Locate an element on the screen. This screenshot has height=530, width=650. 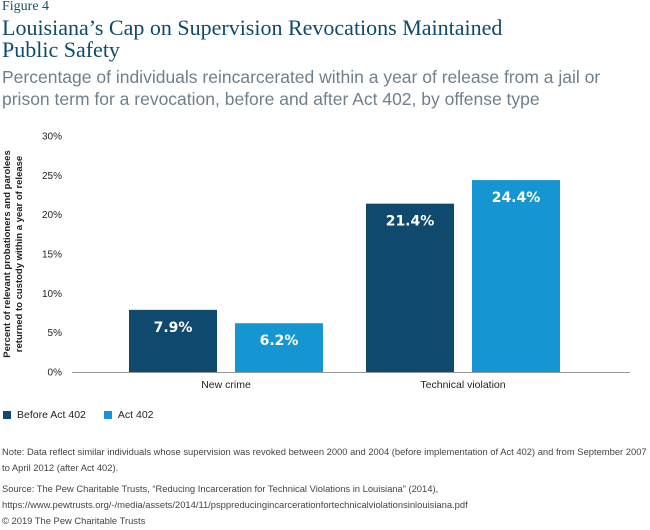
y-tick-label: 10% is located at coordinates (52, 294).